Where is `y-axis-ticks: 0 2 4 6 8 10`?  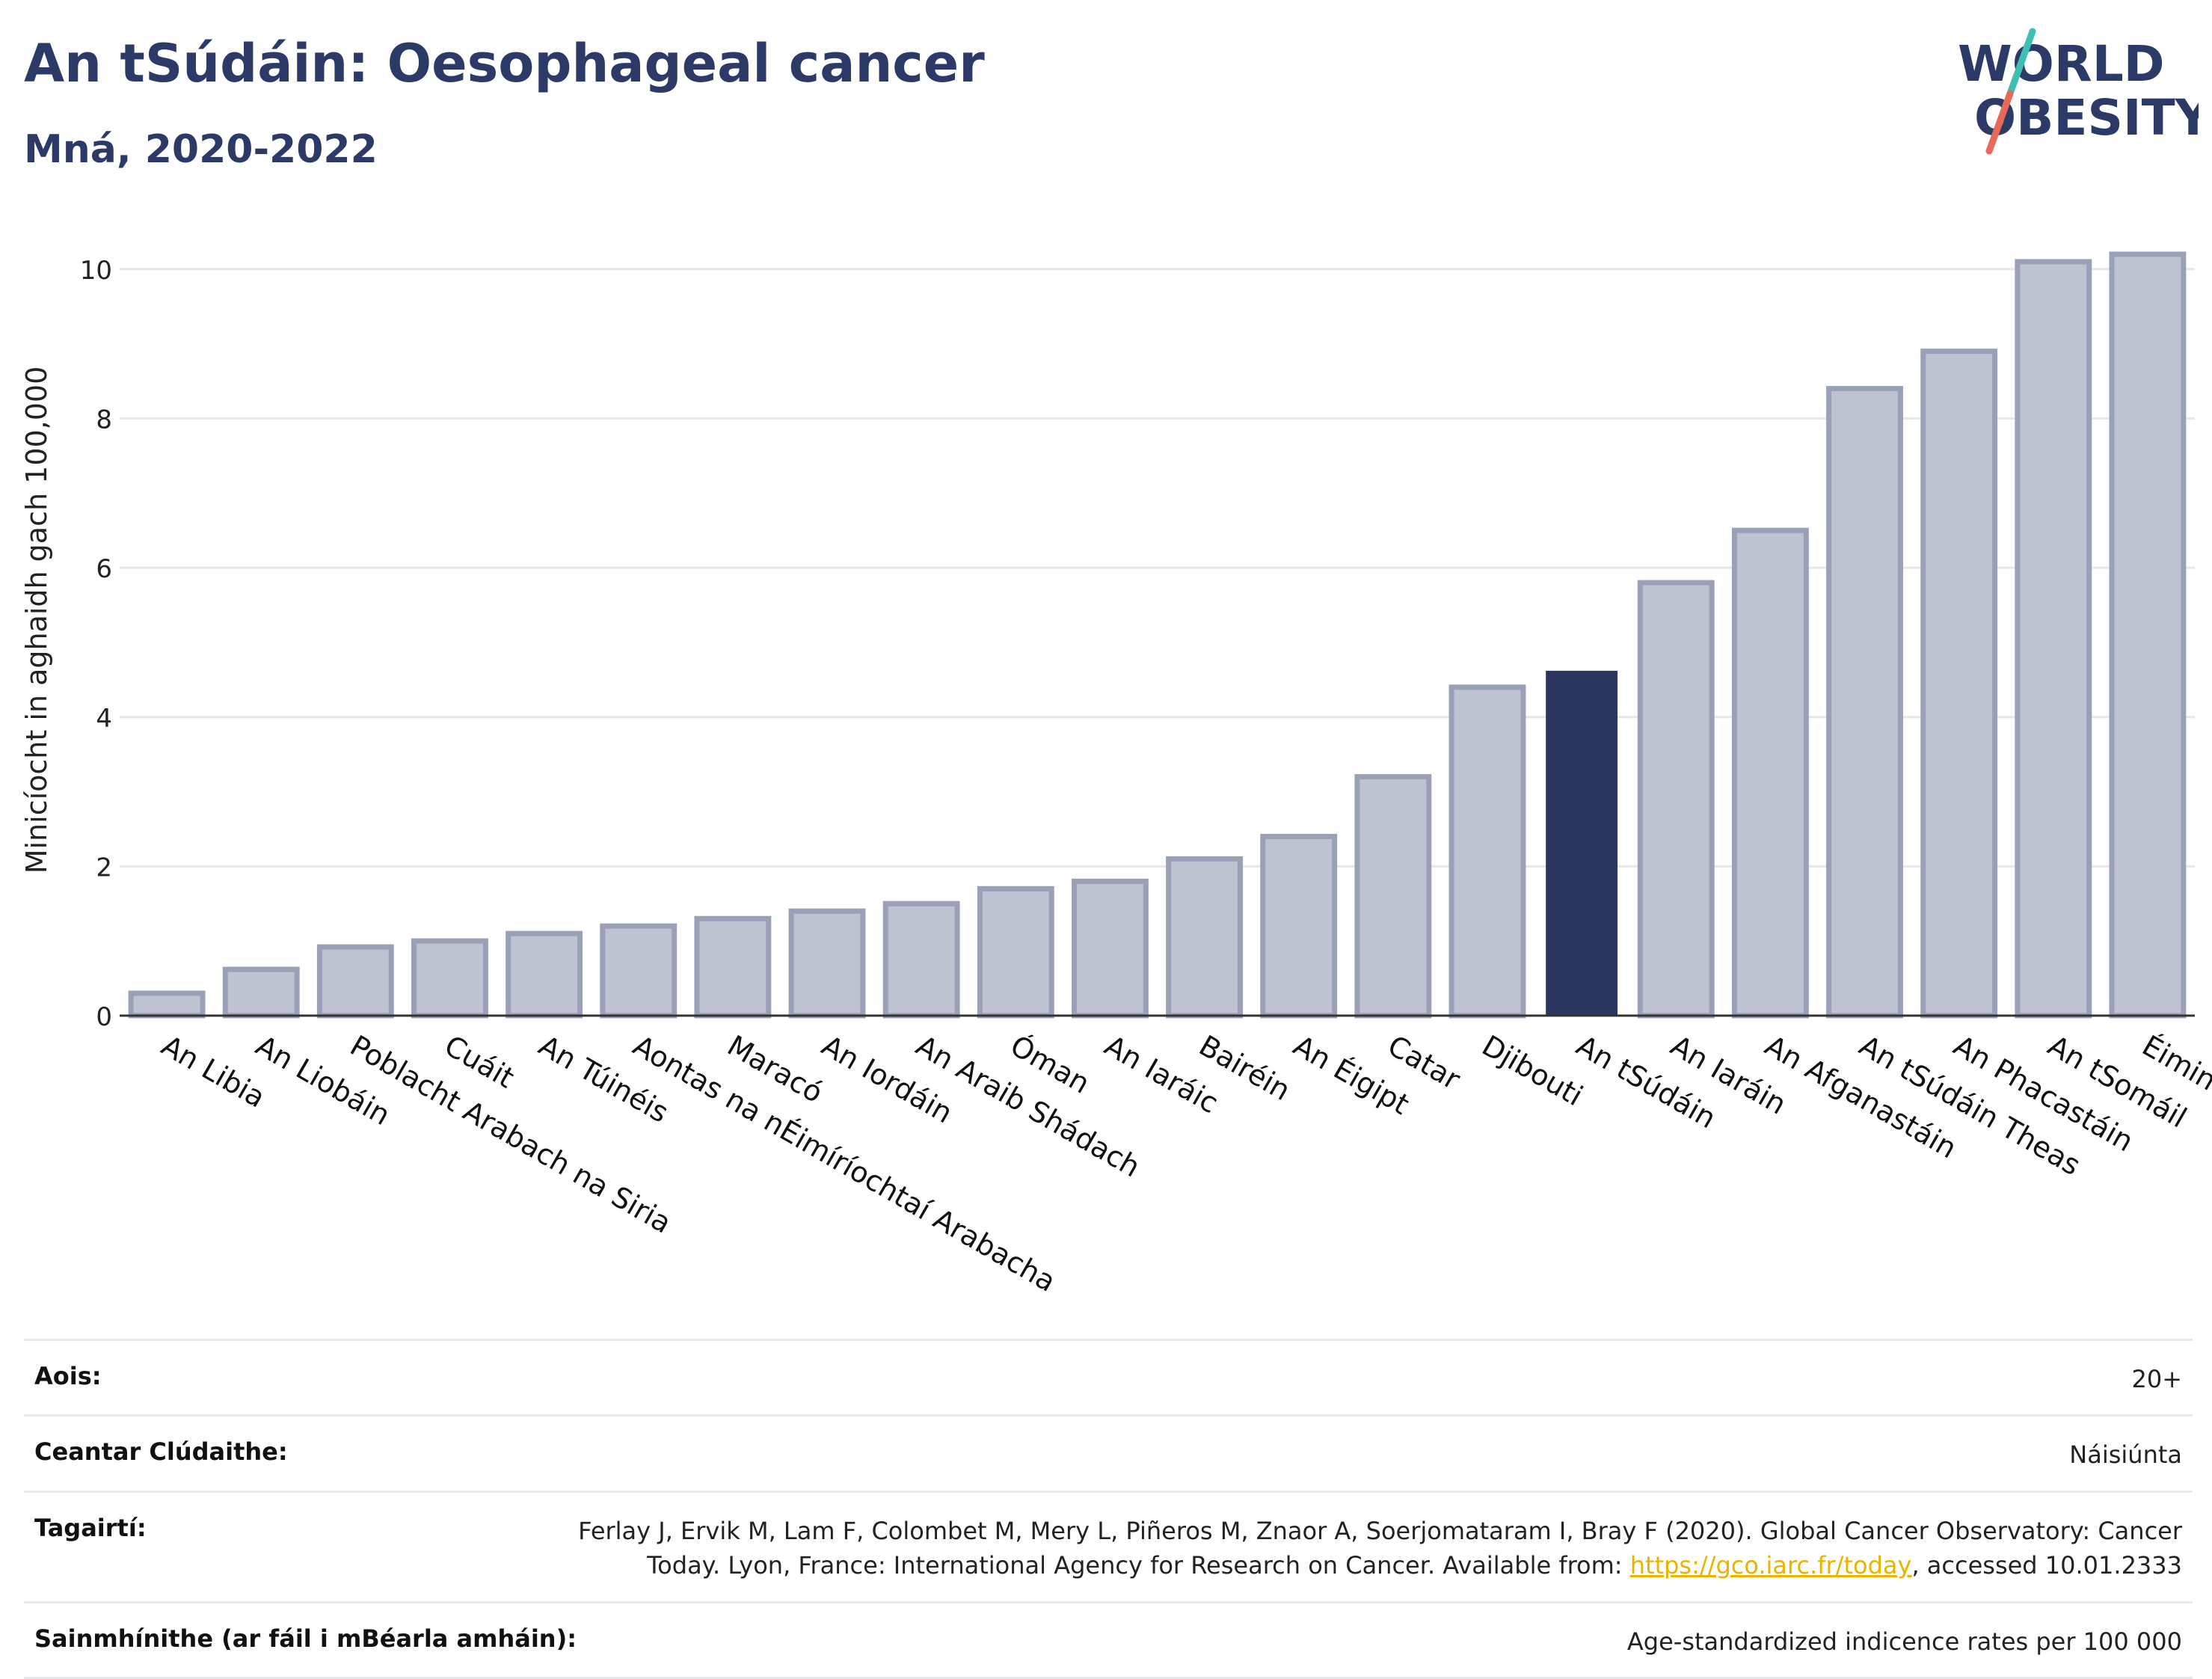
y-axis-ticks: 0 2 4 6 8 10 is located at coordinates (96, 644).